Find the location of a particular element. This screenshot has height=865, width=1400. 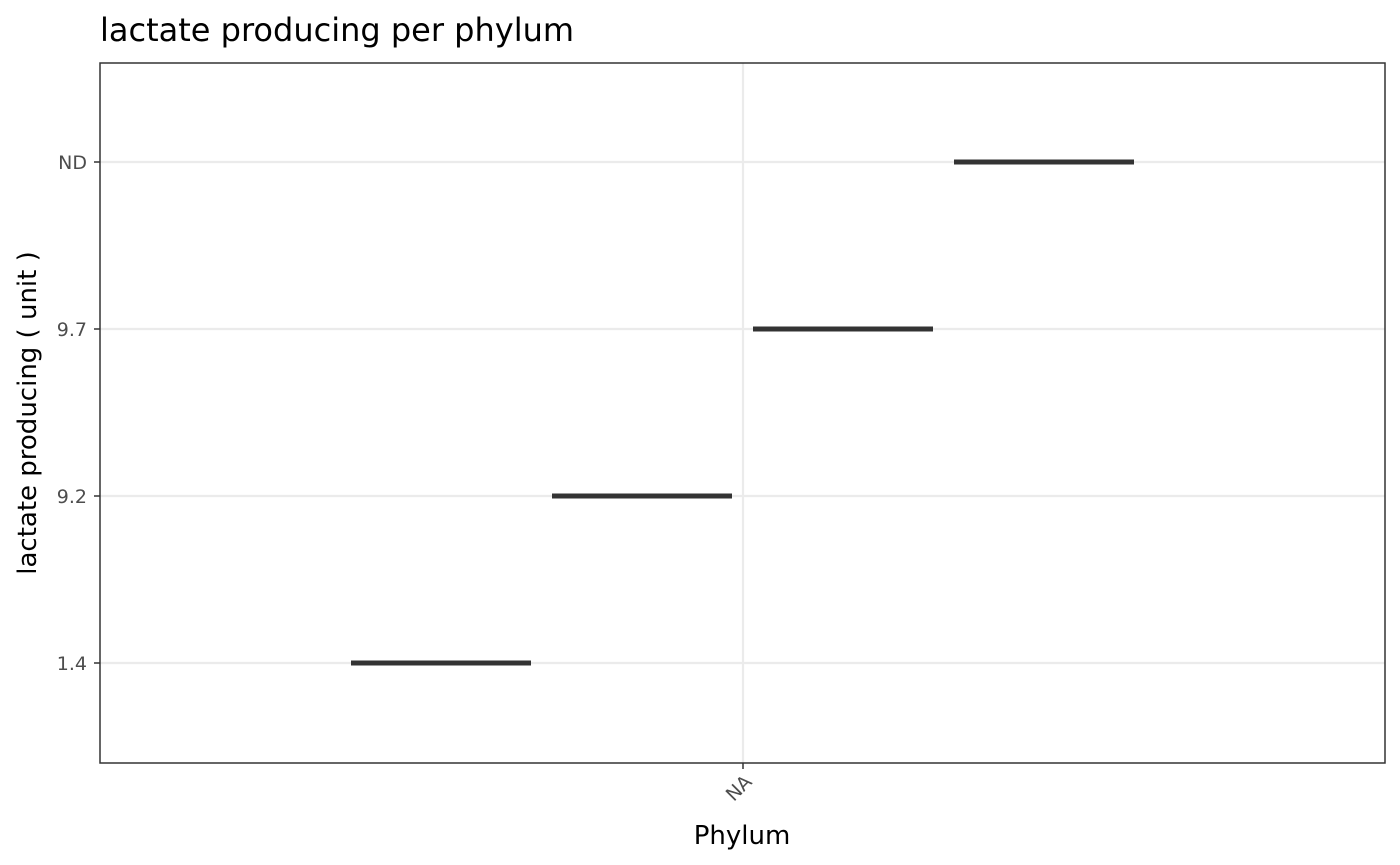

y-tick-label: 1.4 is located at coordinates (72, 664).